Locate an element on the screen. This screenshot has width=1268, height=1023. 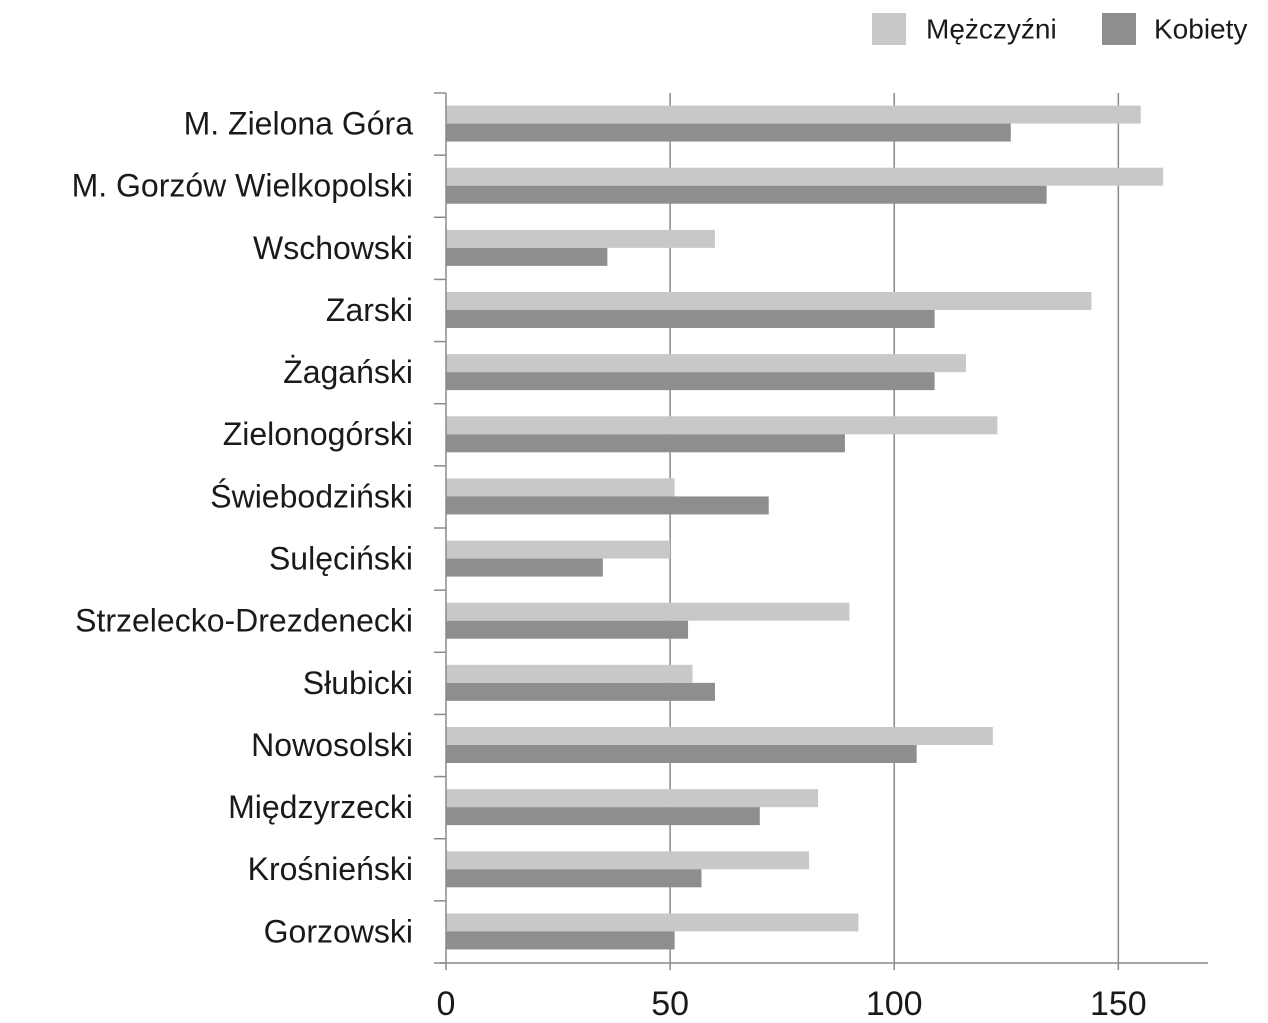
x-tick-label: 100 is located at coordinates (894, 1004).